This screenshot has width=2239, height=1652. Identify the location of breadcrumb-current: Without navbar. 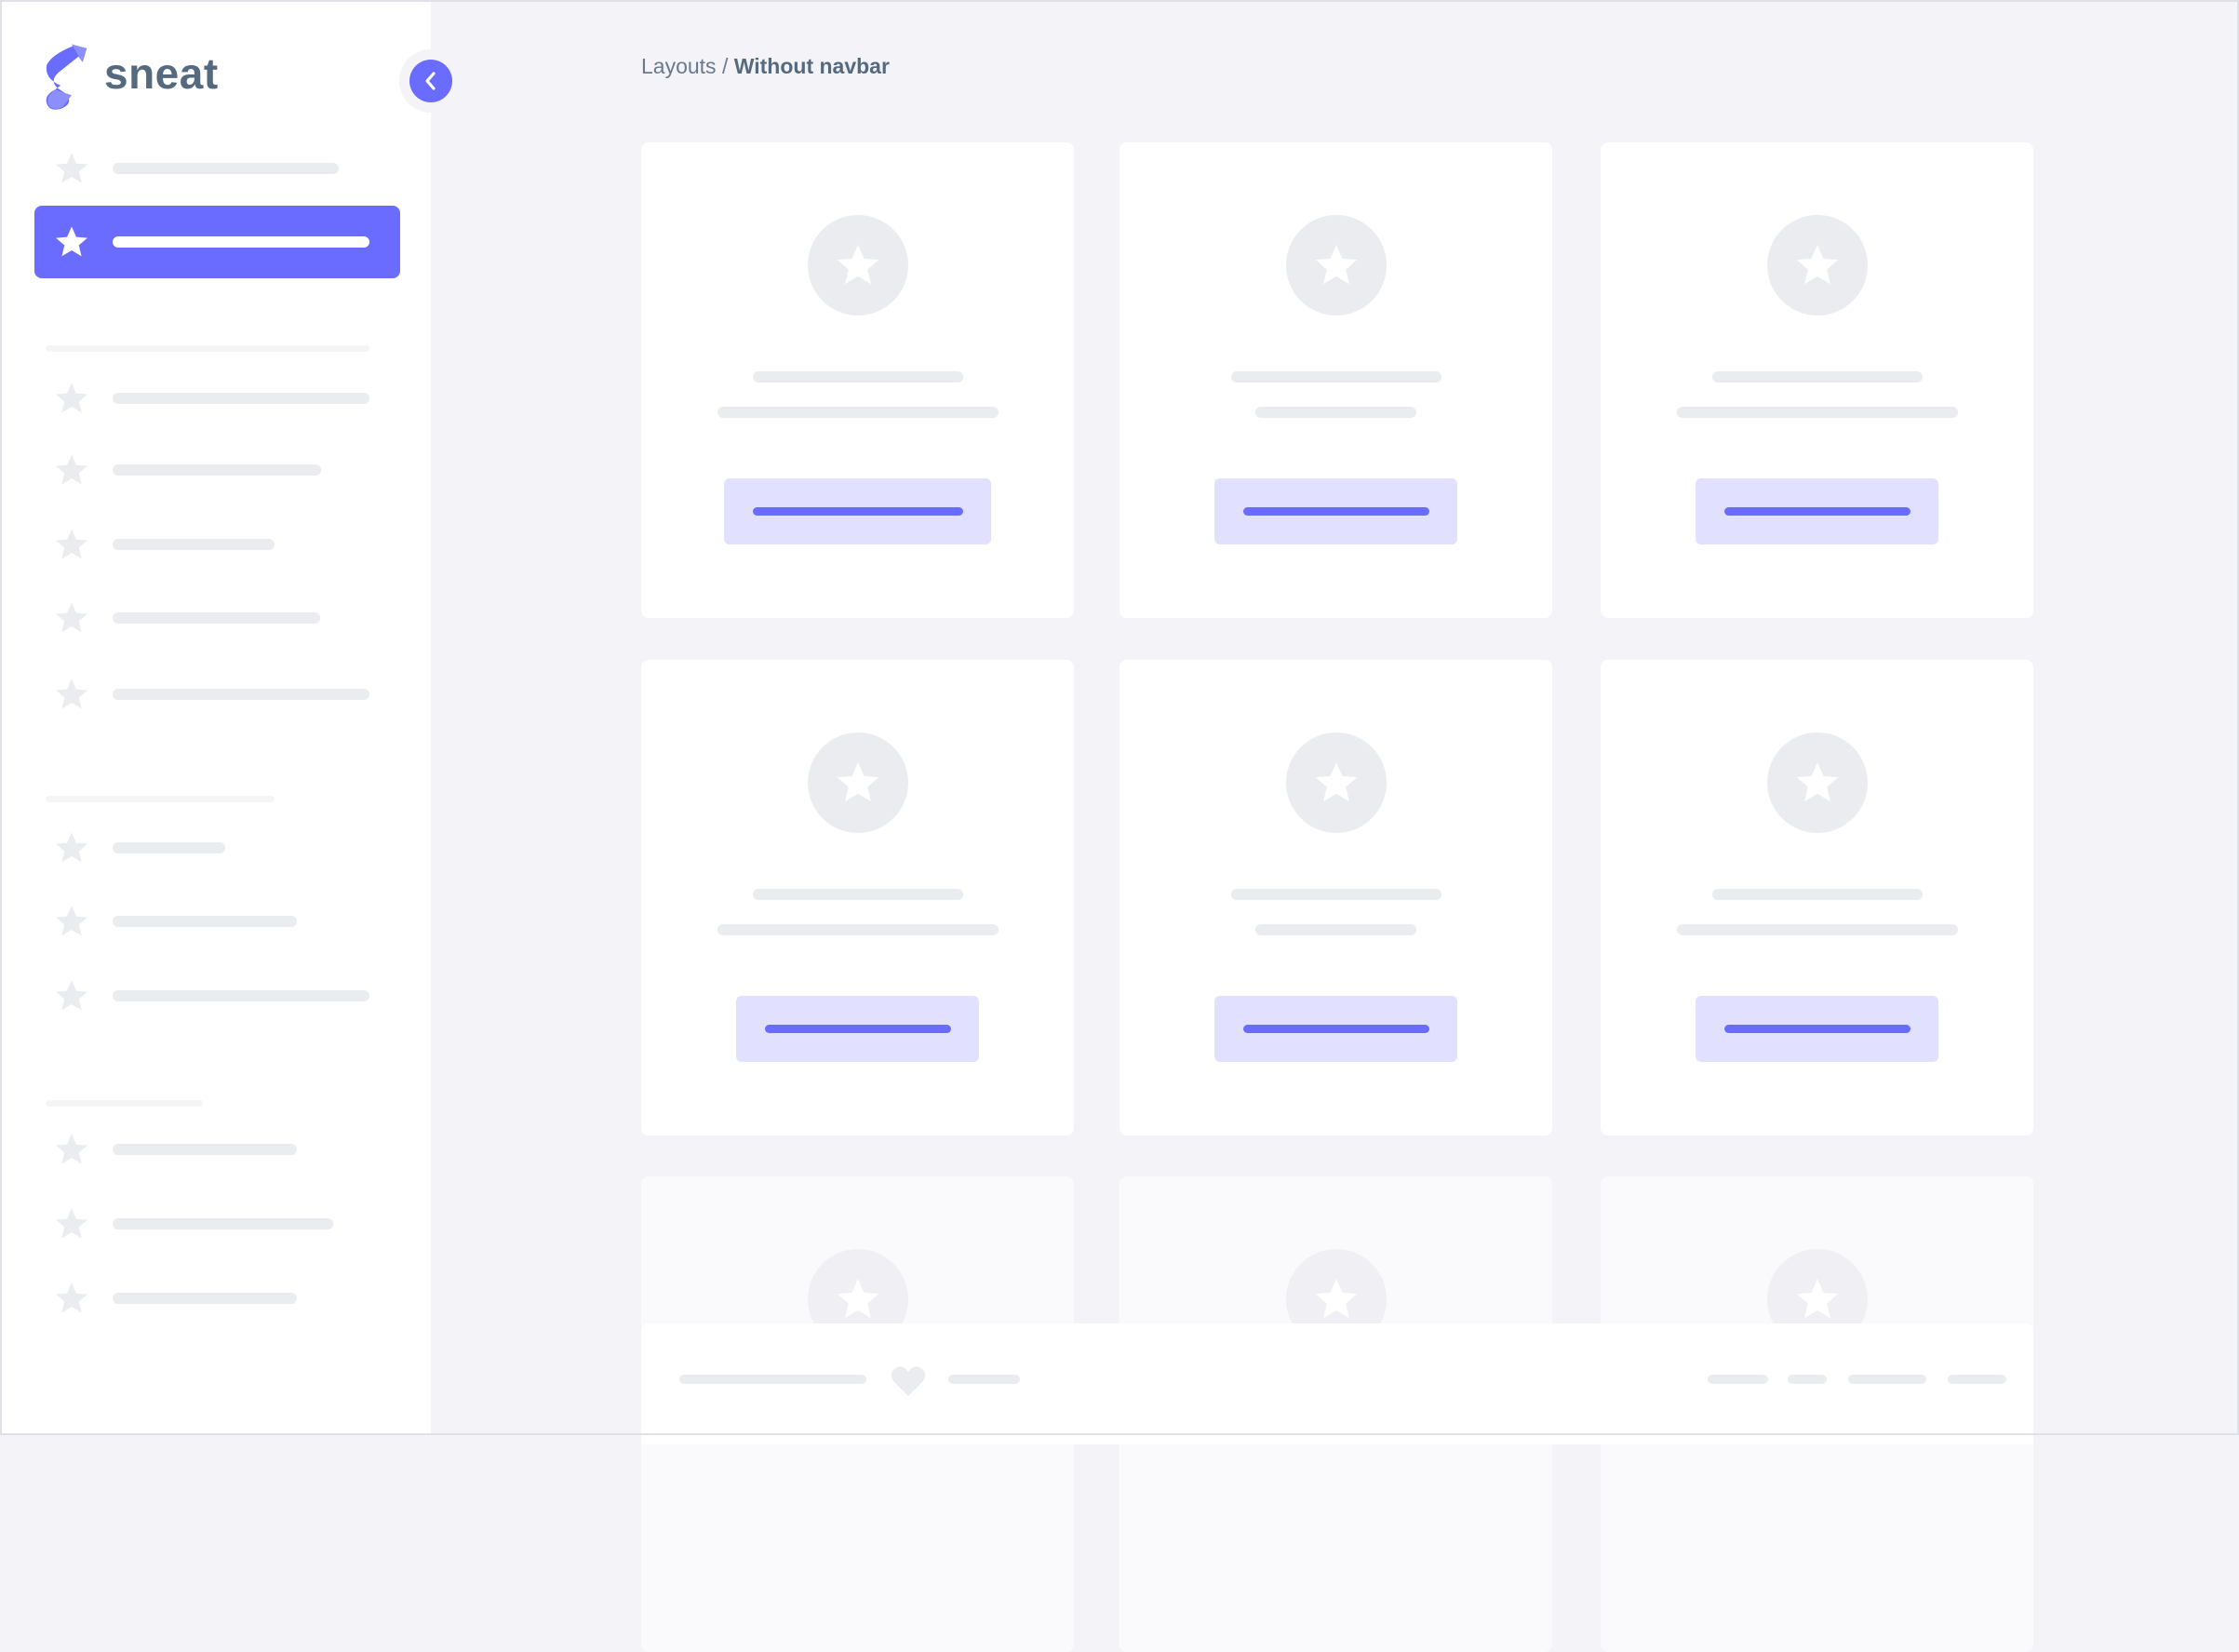
(811, 66).